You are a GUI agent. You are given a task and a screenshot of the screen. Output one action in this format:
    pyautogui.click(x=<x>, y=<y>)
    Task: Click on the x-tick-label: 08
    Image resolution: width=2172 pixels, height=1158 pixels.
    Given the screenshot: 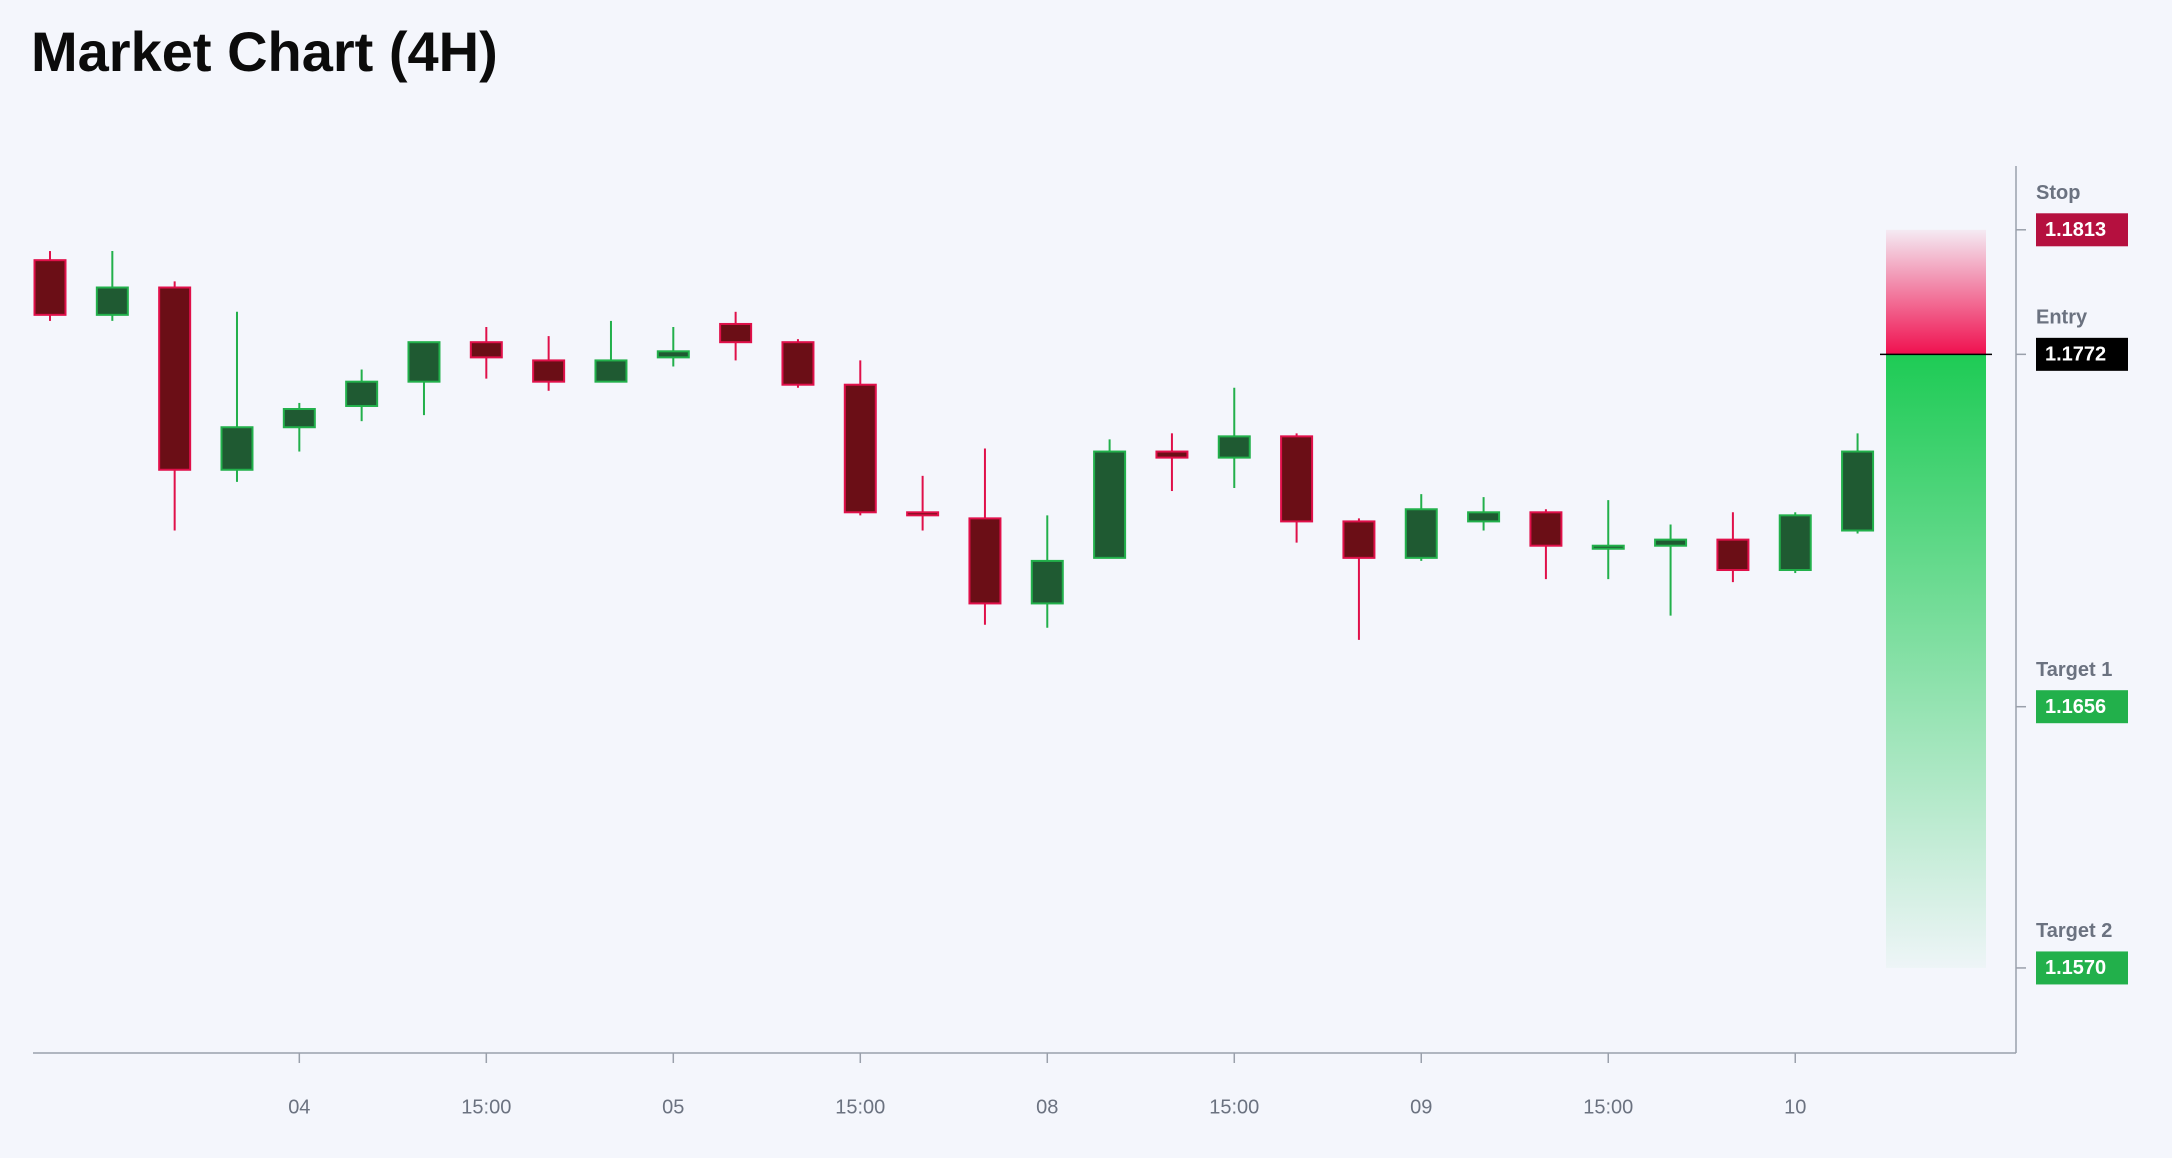 What is the action you would take?
    pyautogui.click(x=1047, y=1107)
    